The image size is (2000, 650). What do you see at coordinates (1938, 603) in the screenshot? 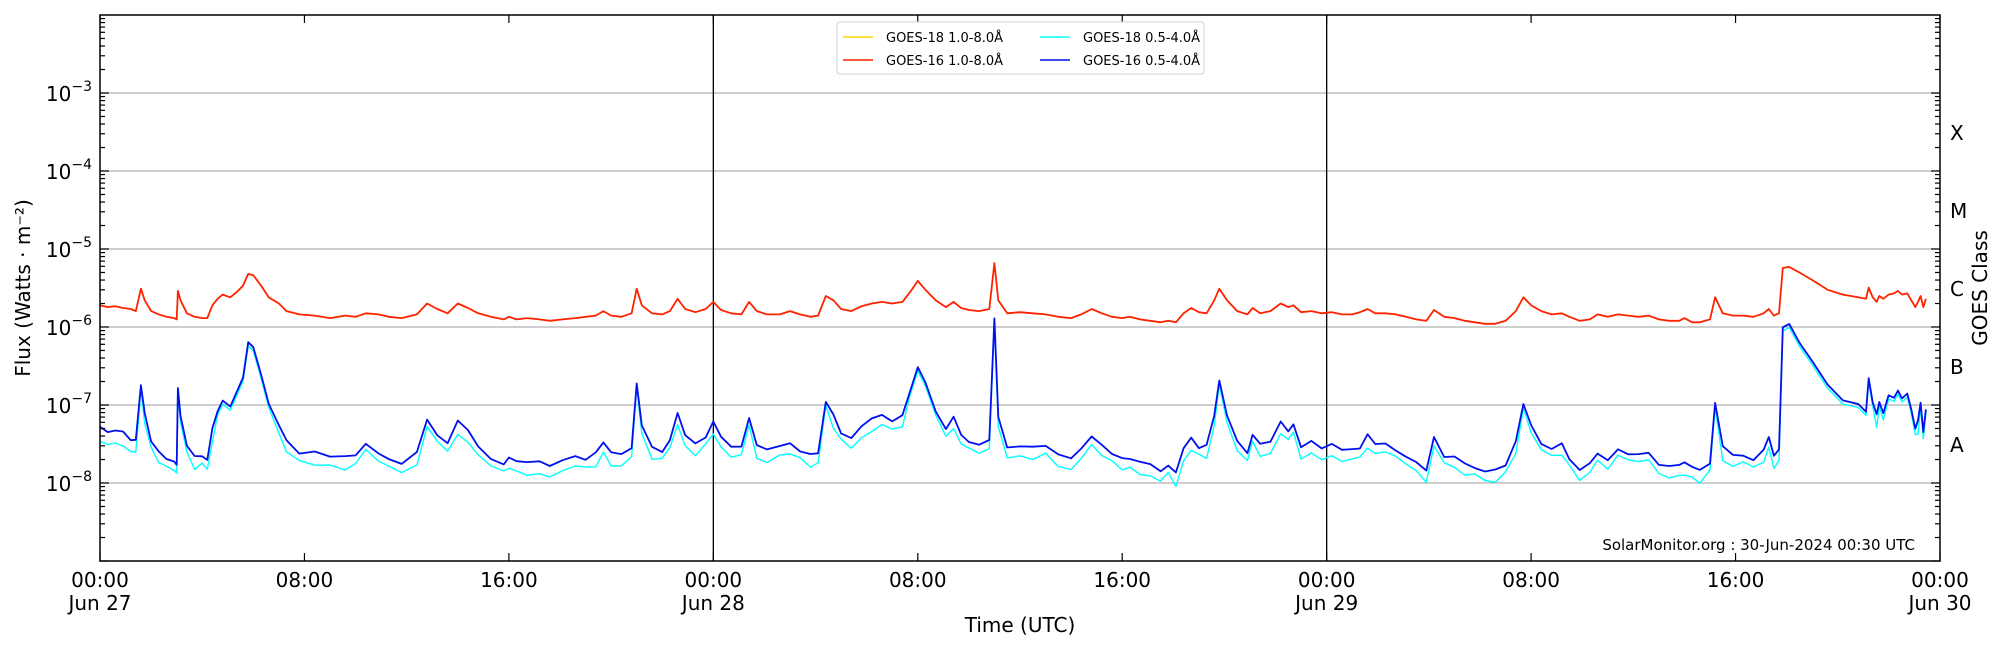
I see `x-tick-date: Jun 30` at bounding box center [1938, 603].